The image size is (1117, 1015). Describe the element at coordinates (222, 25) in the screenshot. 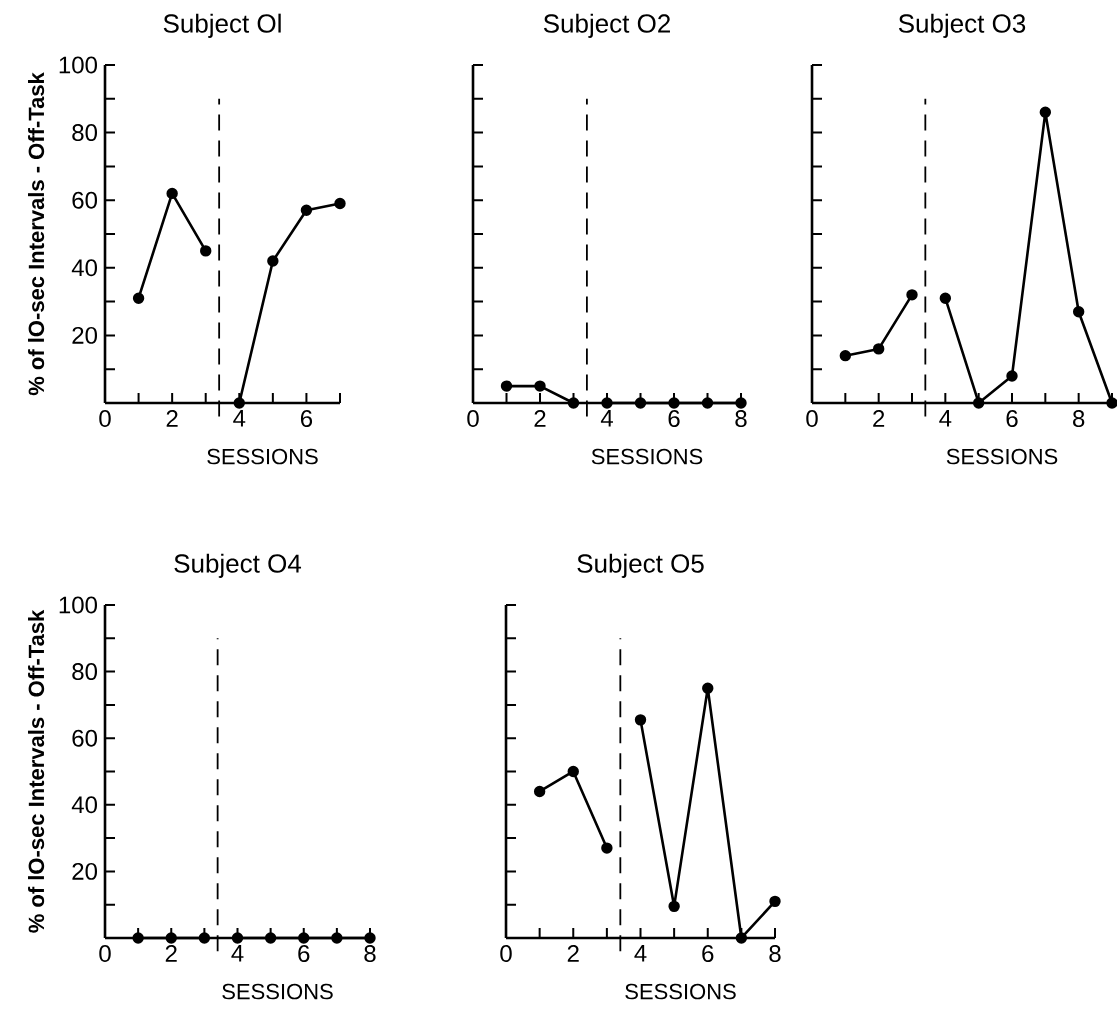

I see `chart-title: Subject Ol` at that location.